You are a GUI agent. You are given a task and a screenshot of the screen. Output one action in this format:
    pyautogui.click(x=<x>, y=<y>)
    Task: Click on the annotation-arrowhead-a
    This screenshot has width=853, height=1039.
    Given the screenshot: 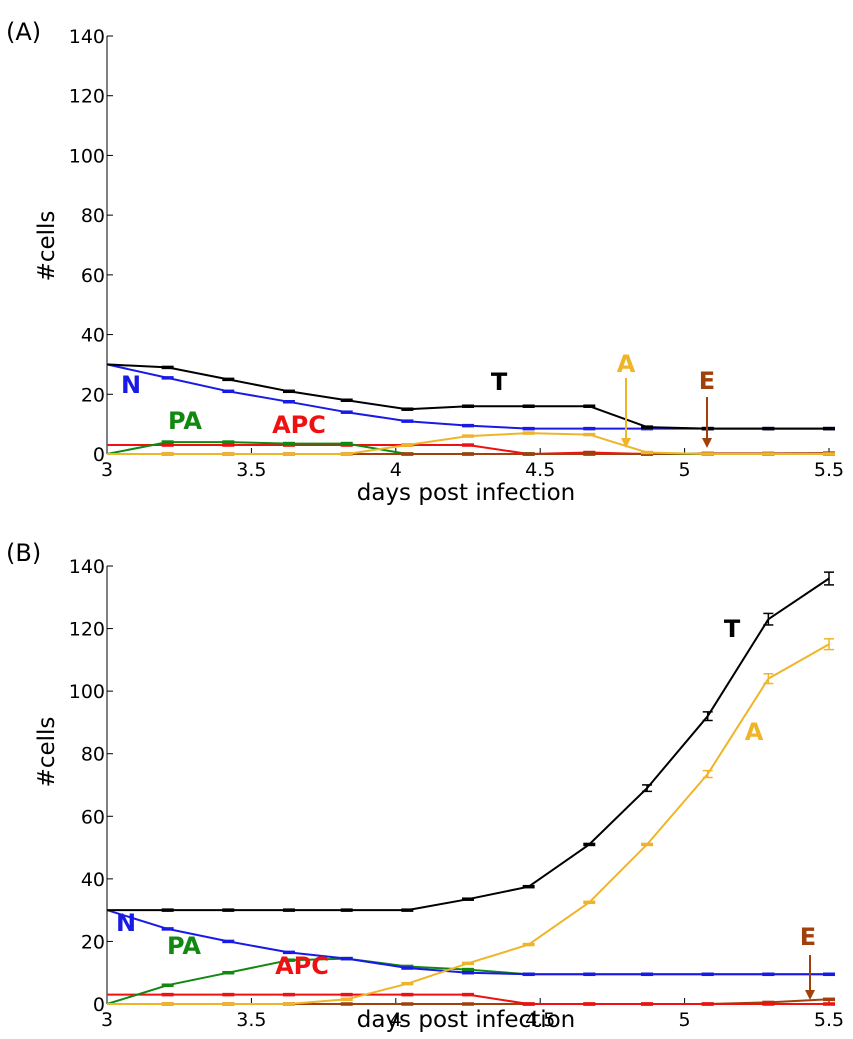 What is the action you would take?
    pyautogui.click(x=626, y=443)
    